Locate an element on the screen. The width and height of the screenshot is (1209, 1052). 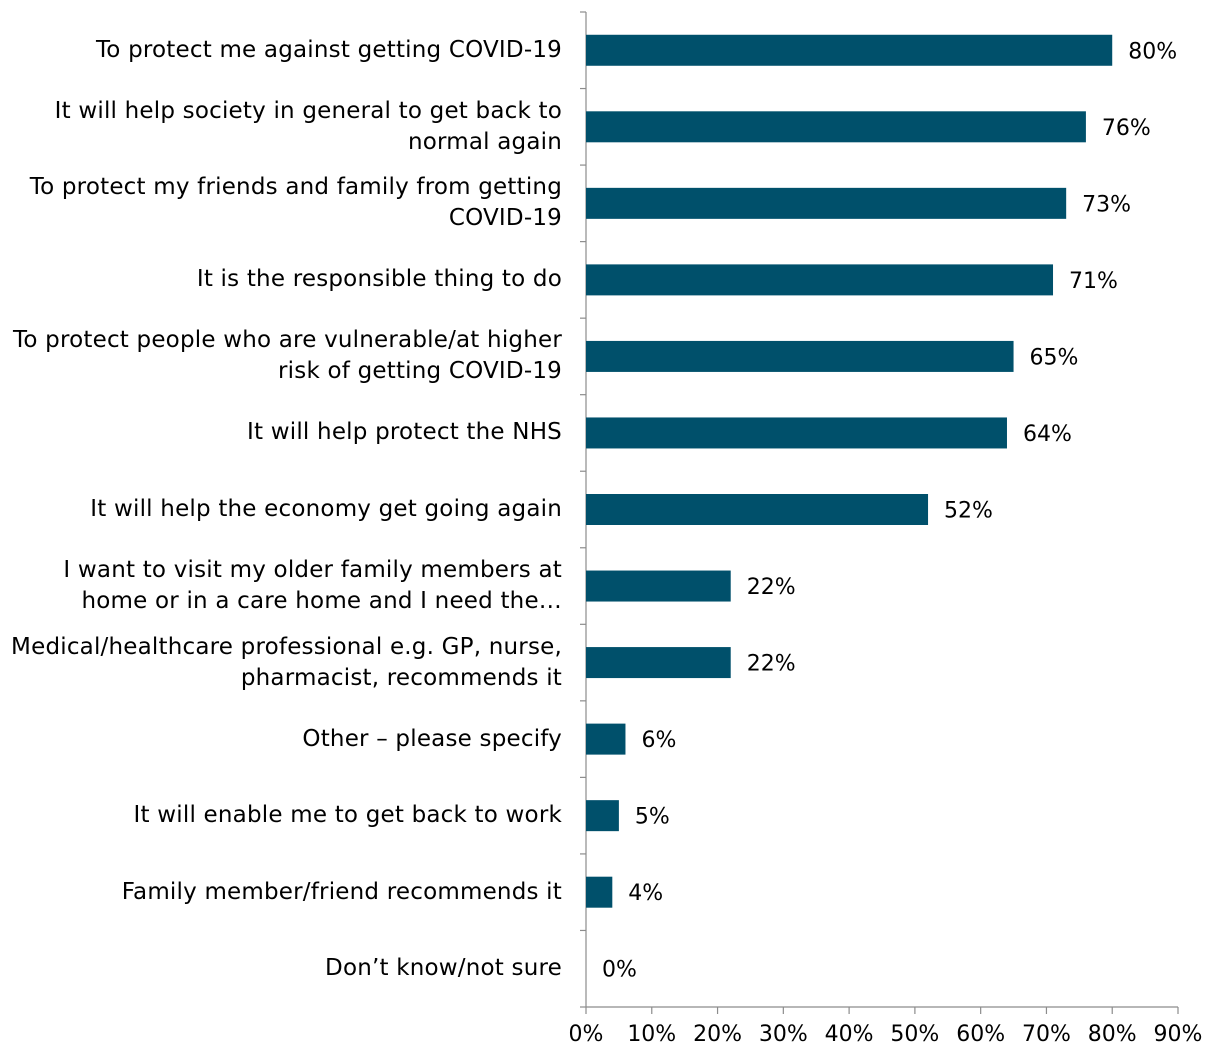
data-label: 71% is located at coordinates (1093, 281).